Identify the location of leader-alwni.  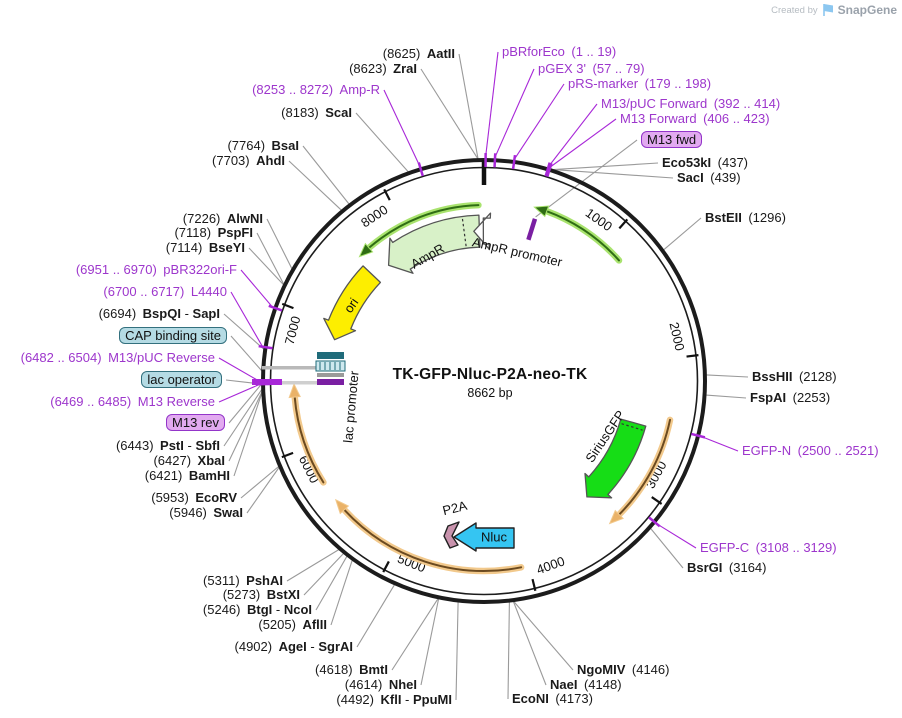
(279, 243).